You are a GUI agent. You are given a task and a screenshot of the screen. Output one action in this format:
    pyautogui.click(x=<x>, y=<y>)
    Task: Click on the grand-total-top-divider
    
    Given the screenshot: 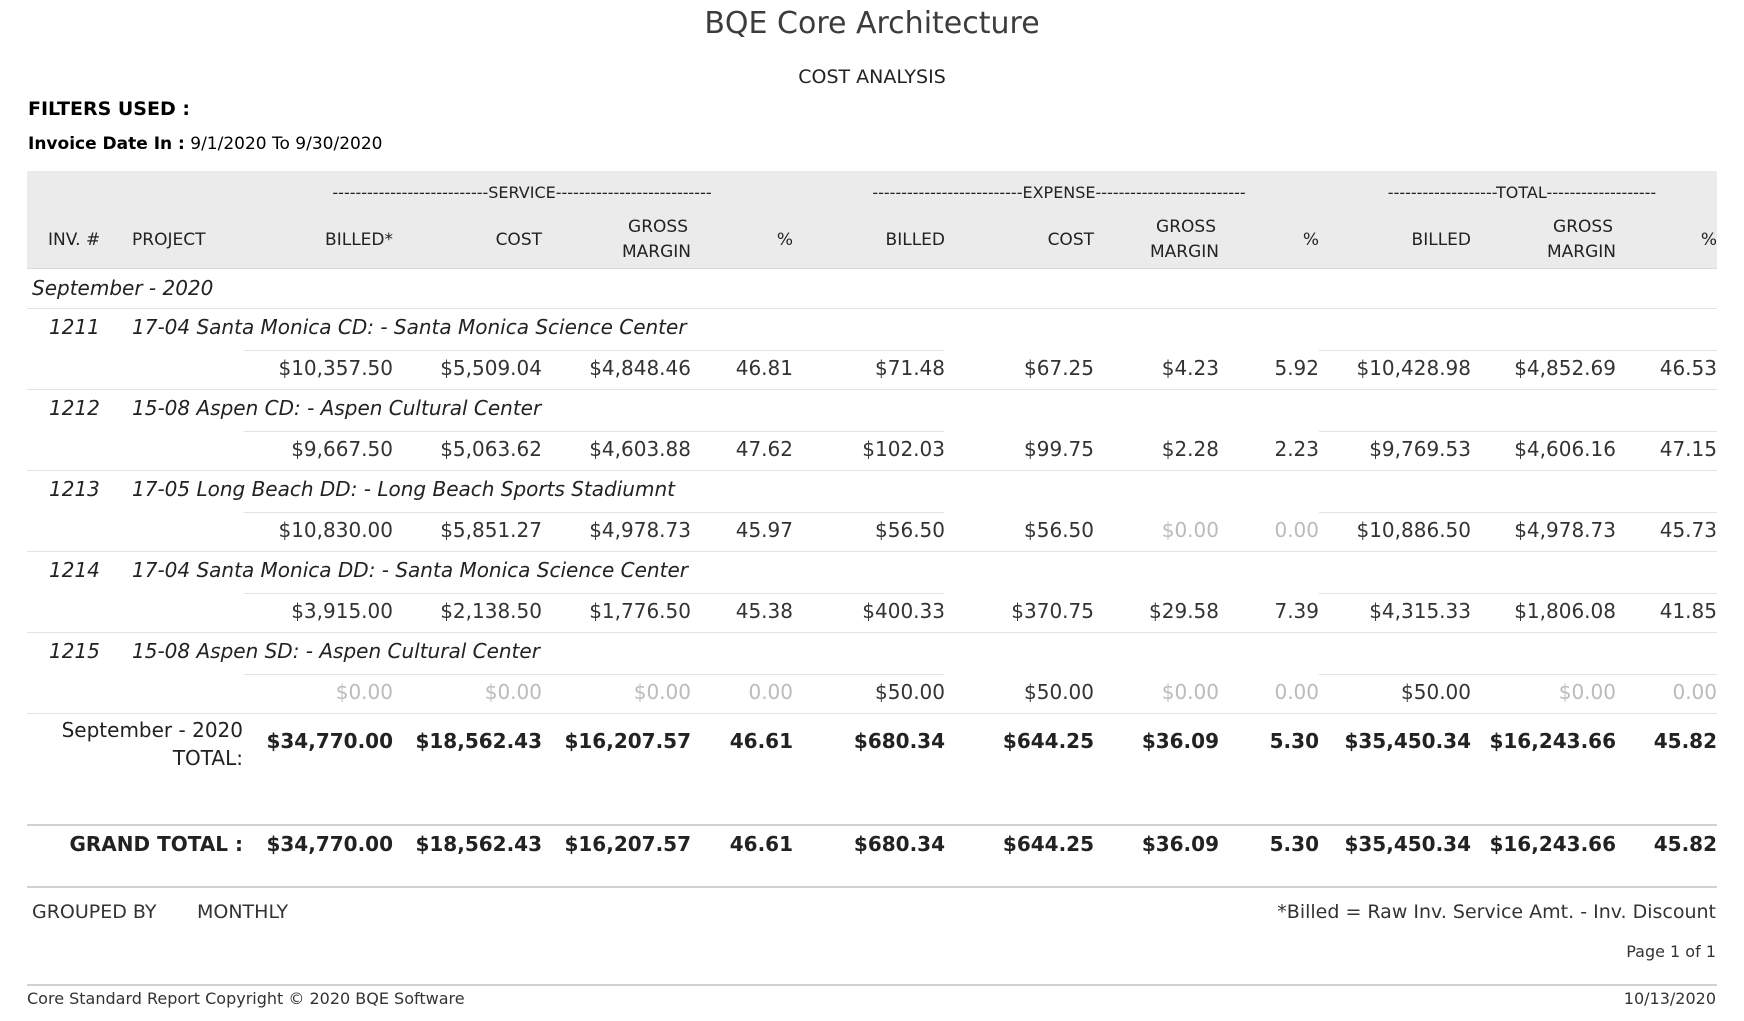 What is the action you would take?
    pyautogui.click(x=872, y=825)
    